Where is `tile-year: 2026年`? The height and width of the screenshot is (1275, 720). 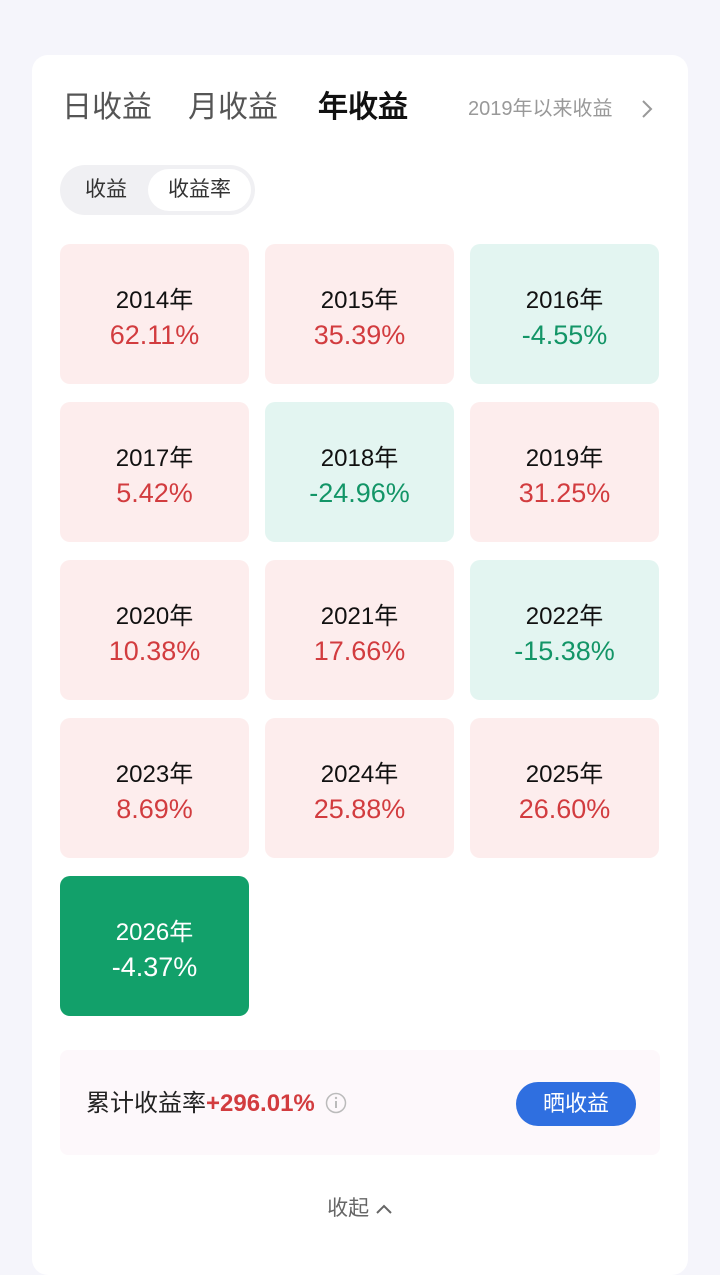 tile-year: 2026年 is located at coordinates (154, 932).